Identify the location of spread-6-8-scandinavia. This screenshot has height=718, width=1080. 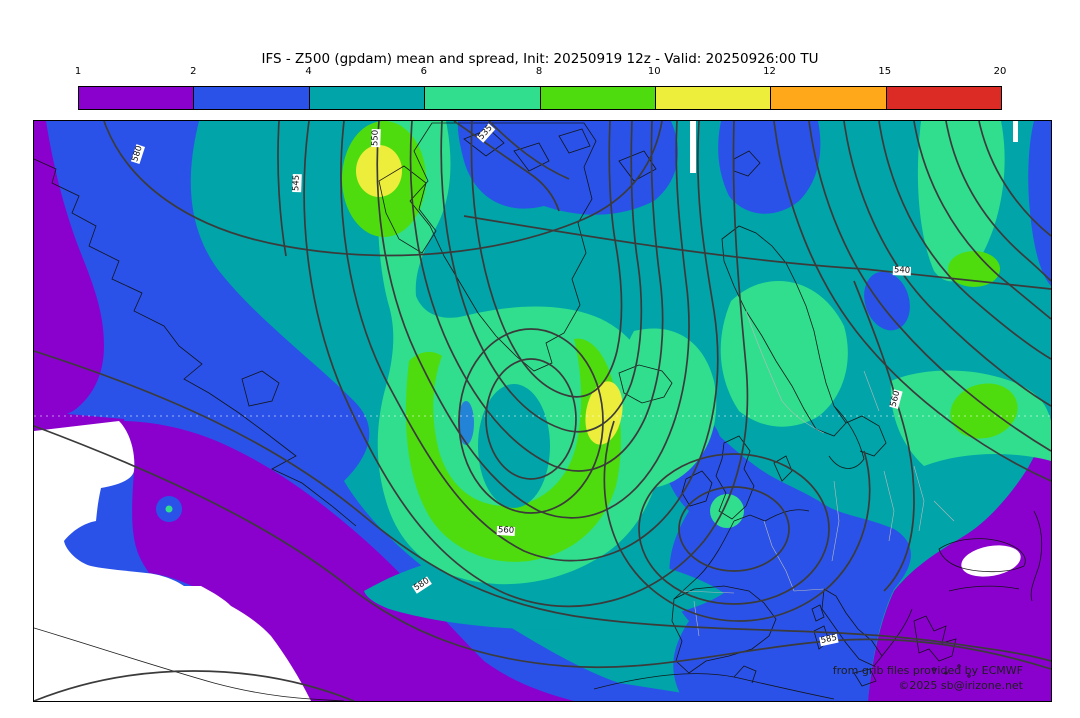
(784, 354).